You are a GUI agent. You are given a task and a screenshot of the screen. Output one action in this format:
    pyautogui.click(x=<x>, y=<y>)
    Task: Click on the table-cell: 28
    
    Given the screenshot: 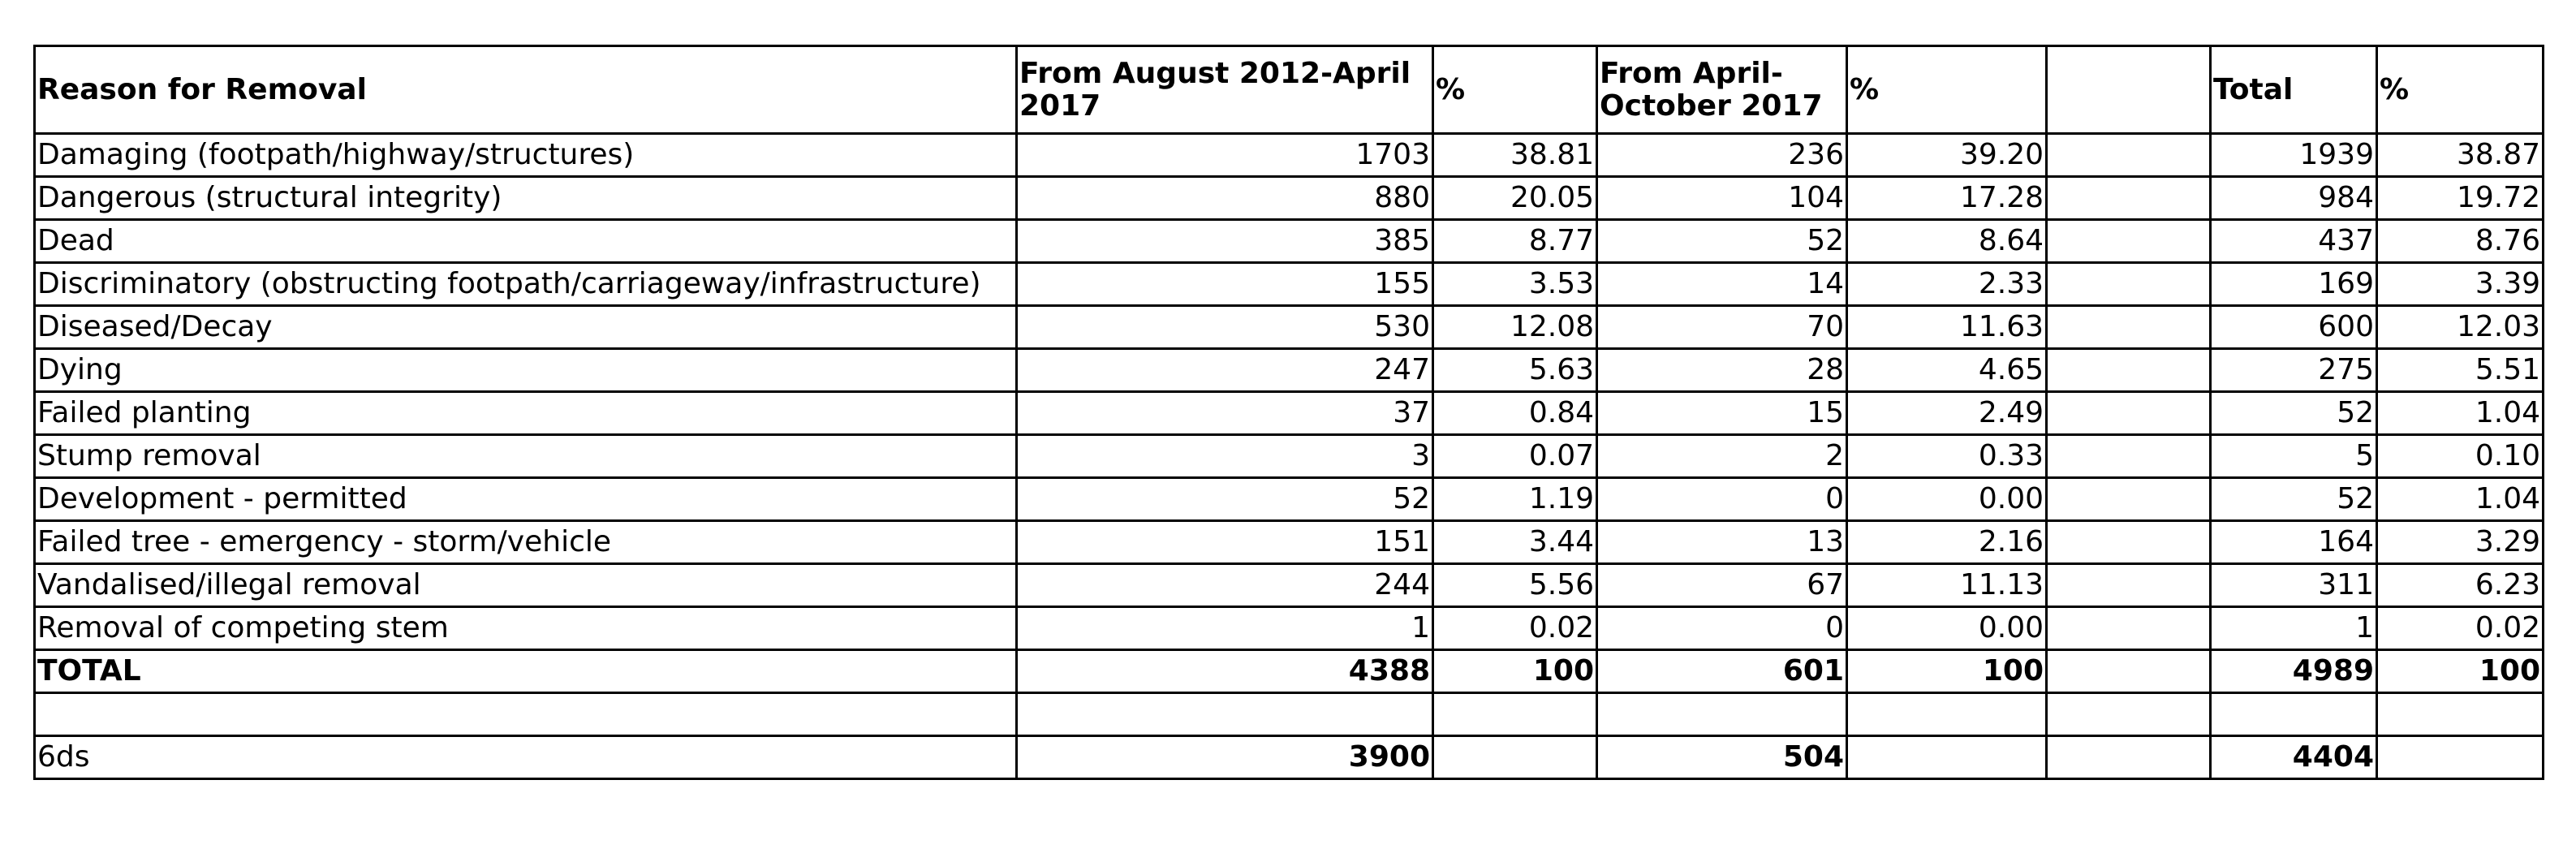 What is the action you would take?
    pyautogui.click(x=1722, y=370)
    